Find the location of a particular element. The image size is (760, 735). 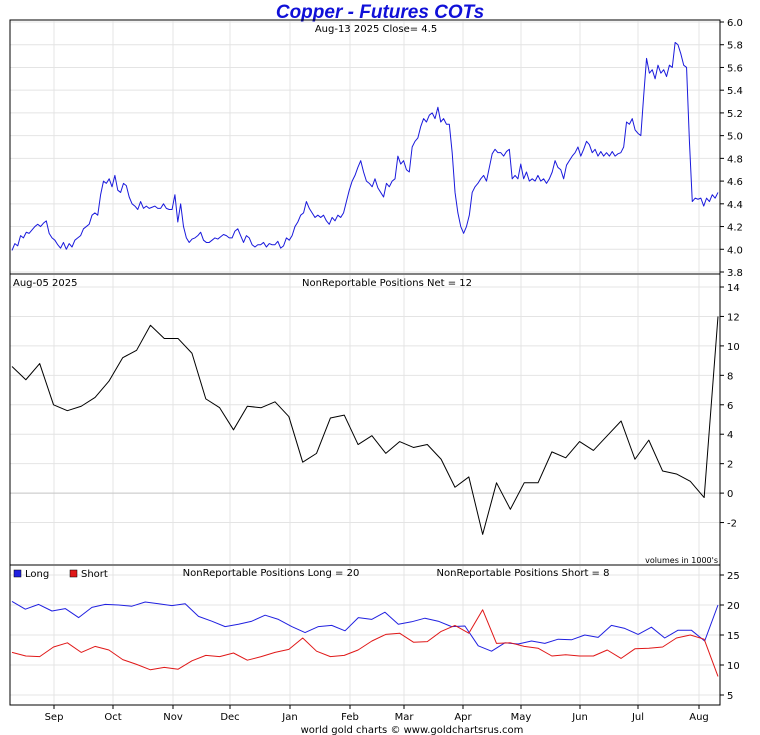

legend-short-label: Short is located at coordinates (94, 574).